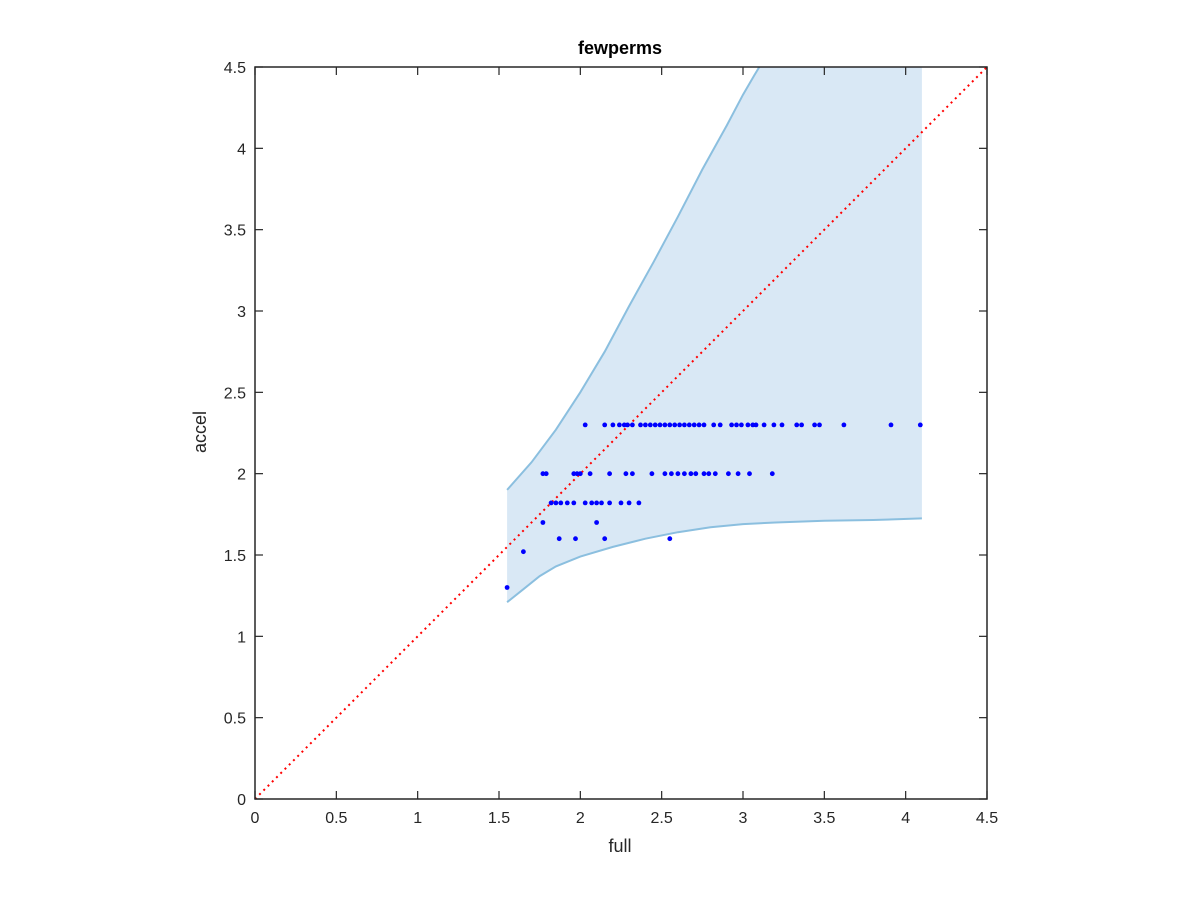 This screenshot has width=1200, height=900. What do you see at coordinates (241, 312) in the screenshot?
I see `y-tick-label: 3` at bounding box center [241, 312].